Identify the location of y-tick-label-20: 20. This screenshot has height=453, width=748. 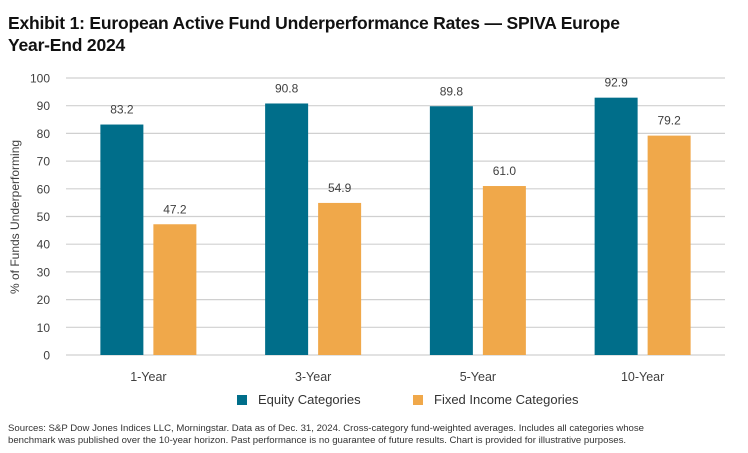
(44, 300).